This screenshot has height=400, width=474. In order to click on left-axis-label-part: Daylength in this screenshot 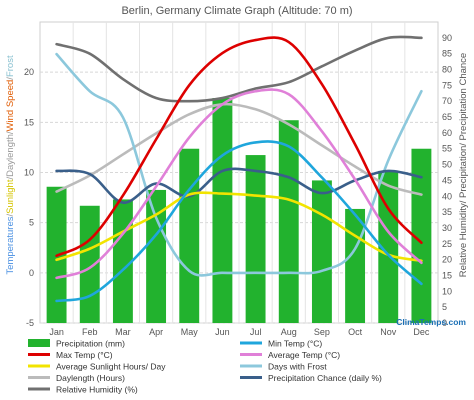, I will do `click(10, 155)`.